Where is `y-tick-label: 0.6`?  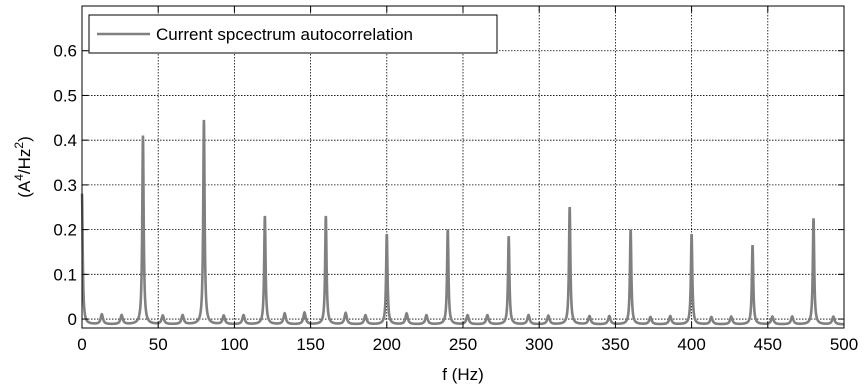 y-tick-label: 0.6 is located at coordinates (65, 51).